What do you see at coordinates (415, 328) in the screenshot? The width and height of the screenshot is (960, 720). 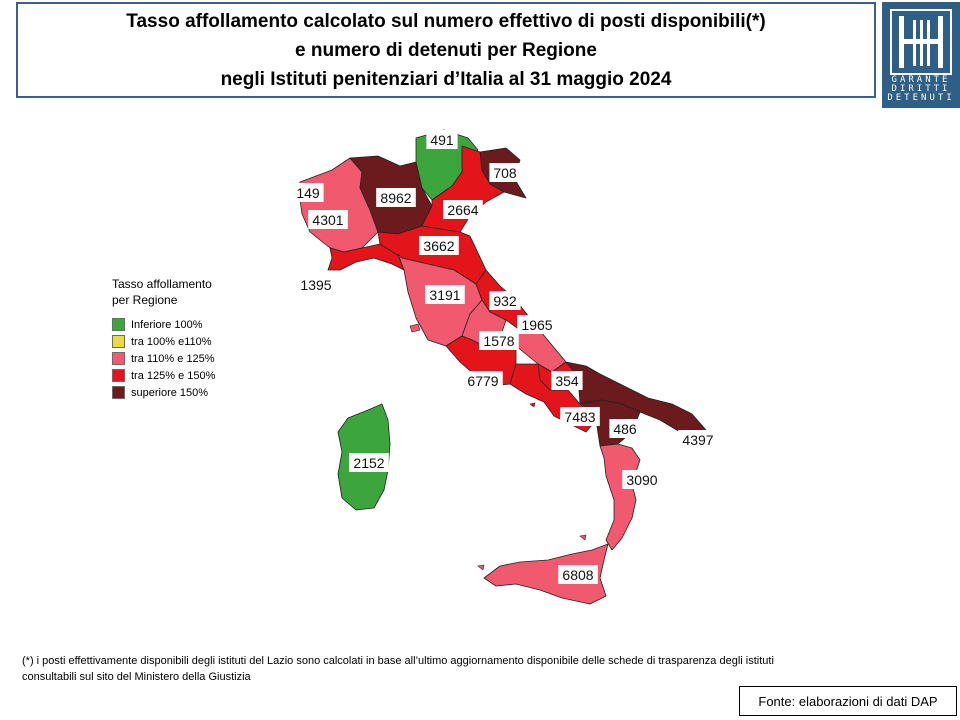 I see `island-elba` at bounding box center [415, 328].